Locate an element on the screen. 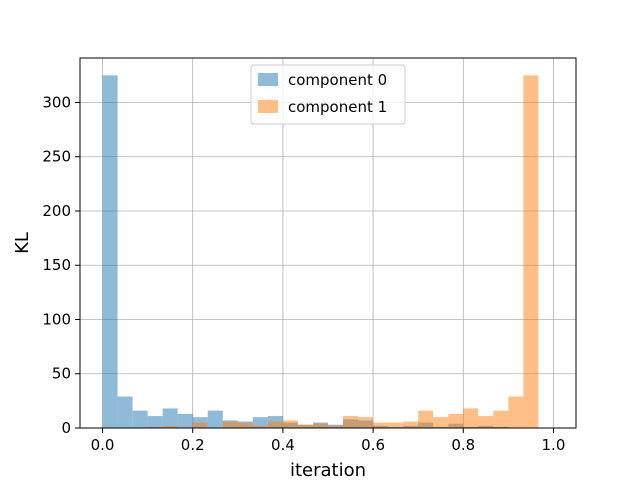  y-tick-label: 250 is located at coordinates (56, 157).